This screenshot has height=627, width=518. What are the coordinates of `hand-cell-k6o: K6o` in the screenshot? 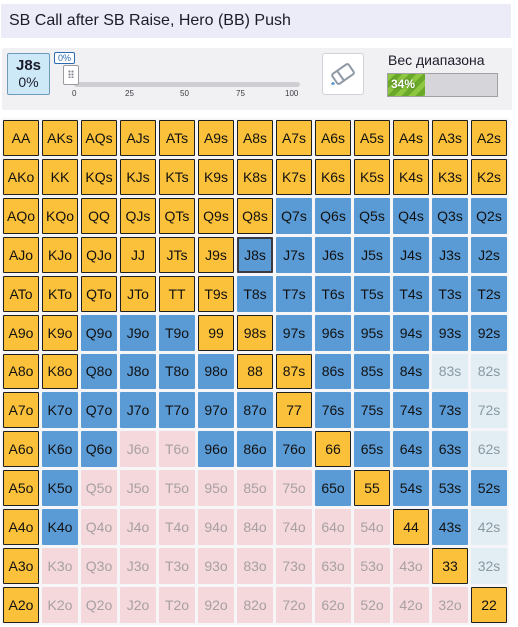 It's located at (60, 449).